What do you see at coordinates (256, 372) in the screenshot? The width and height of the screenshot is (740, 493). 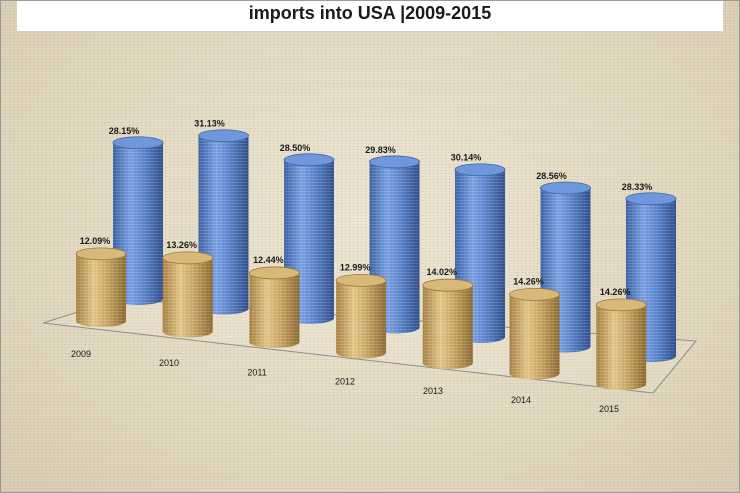 I see `x-tick-label-2011: 2011` at bounding box center [256, 372].